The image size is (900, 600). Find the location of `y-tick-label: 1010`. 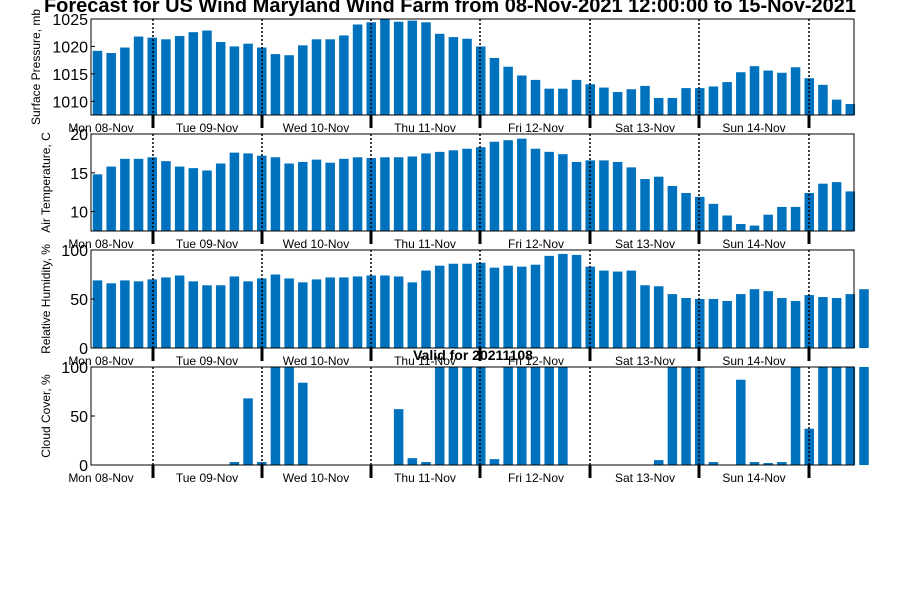

y-tick-label: 1010 is located at coordinates (70, 102).